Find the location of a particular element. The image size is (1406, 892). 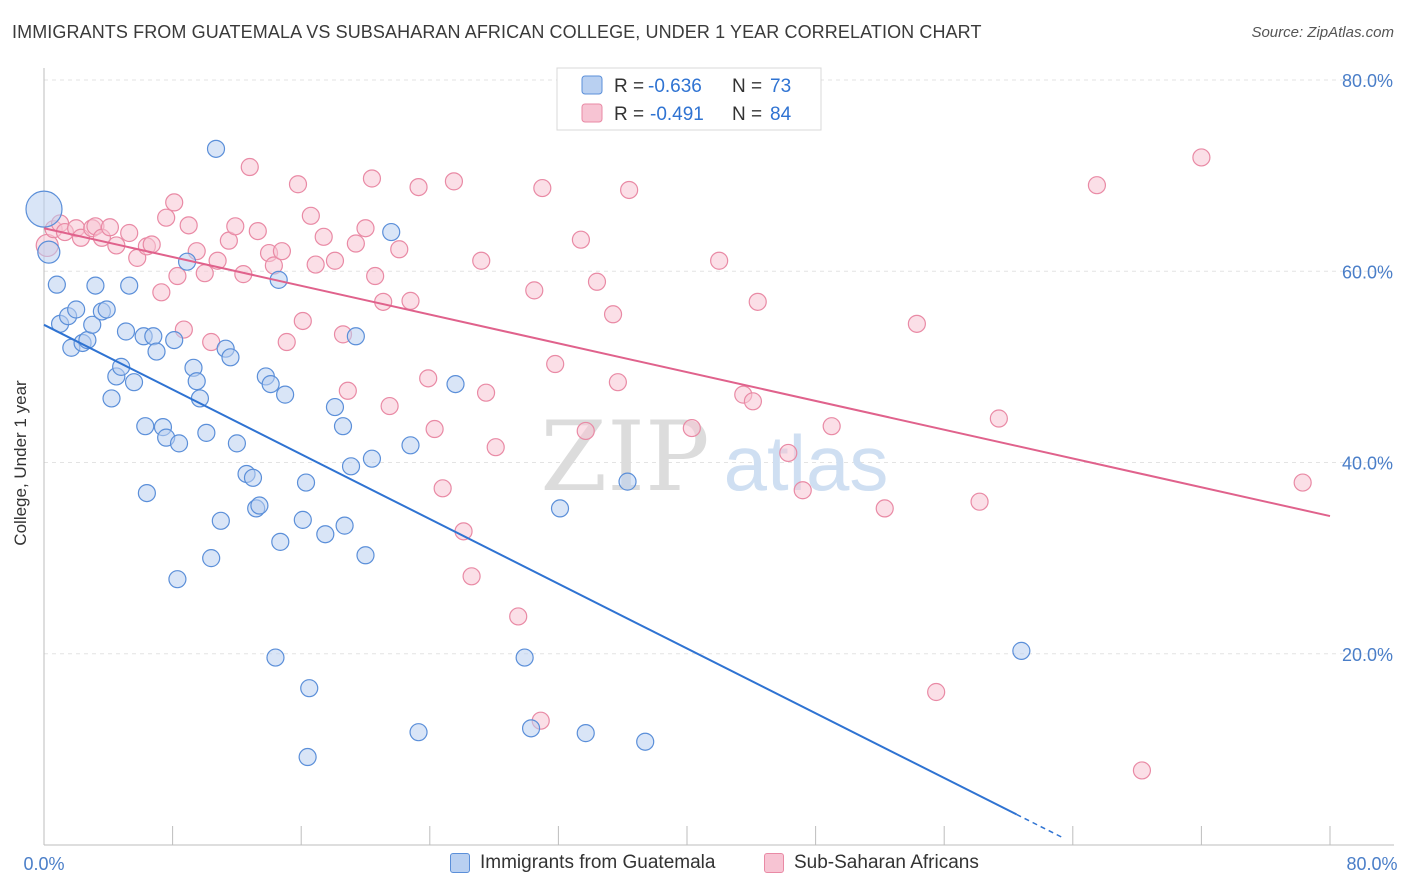

trend-line-guatemala-extension is located at coordinates (1041, 826).